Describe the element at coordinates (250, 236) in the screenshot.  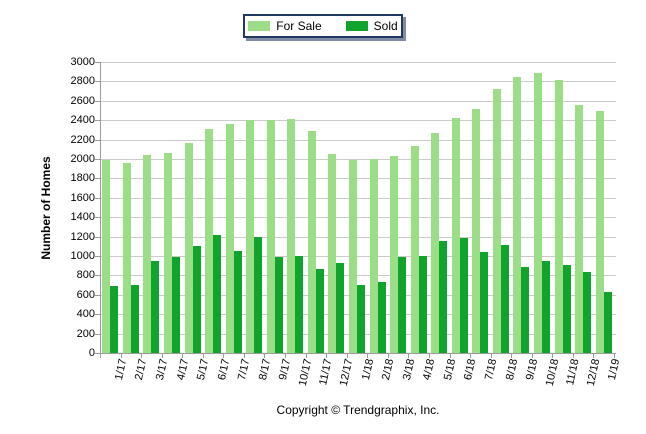
I see `bar-for-sale-8/17` at that location.